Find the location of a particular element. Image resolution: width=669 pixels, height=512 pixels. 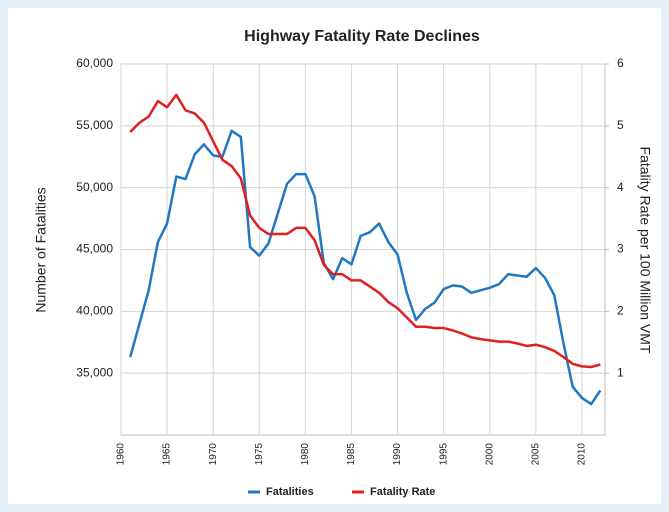

y2-tick-label: 6 is located at coordinates (620, 63).